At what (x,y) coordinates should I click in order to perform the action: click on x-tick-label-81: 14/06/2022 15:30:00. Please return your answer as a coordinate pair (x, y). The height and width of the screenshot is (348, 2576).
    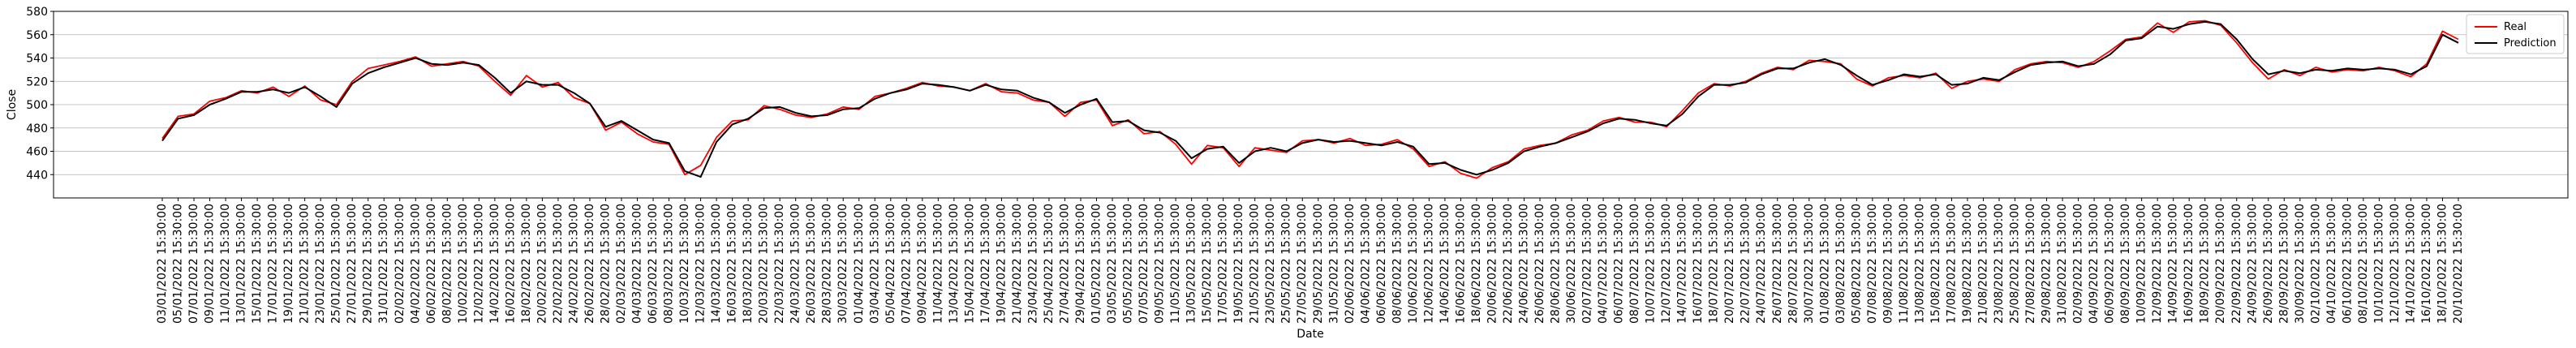
    Looking at the image, I should click on (1445, 264).